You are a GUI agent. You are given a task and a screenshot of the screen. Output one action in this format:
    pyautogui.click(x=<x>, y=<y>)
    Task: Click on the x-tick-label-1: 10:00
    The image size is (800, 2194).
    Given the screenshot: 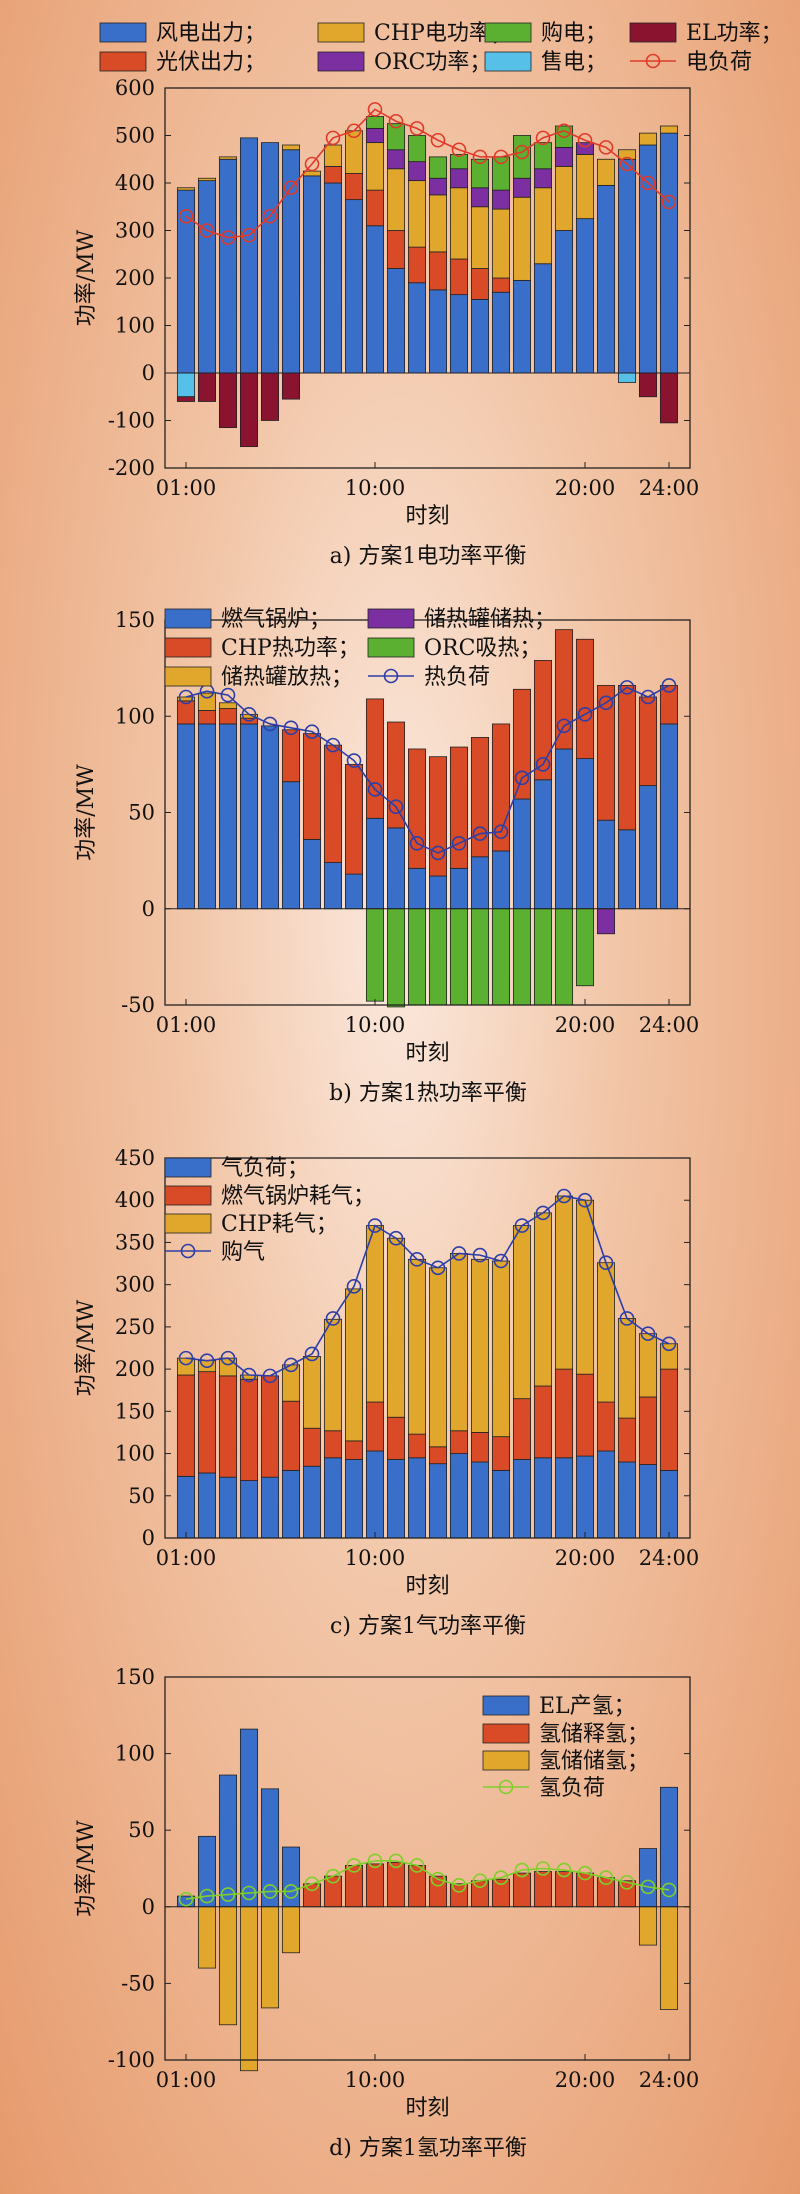 What is the action you would take?
    pyautogui.click(x=375, y=488)
    